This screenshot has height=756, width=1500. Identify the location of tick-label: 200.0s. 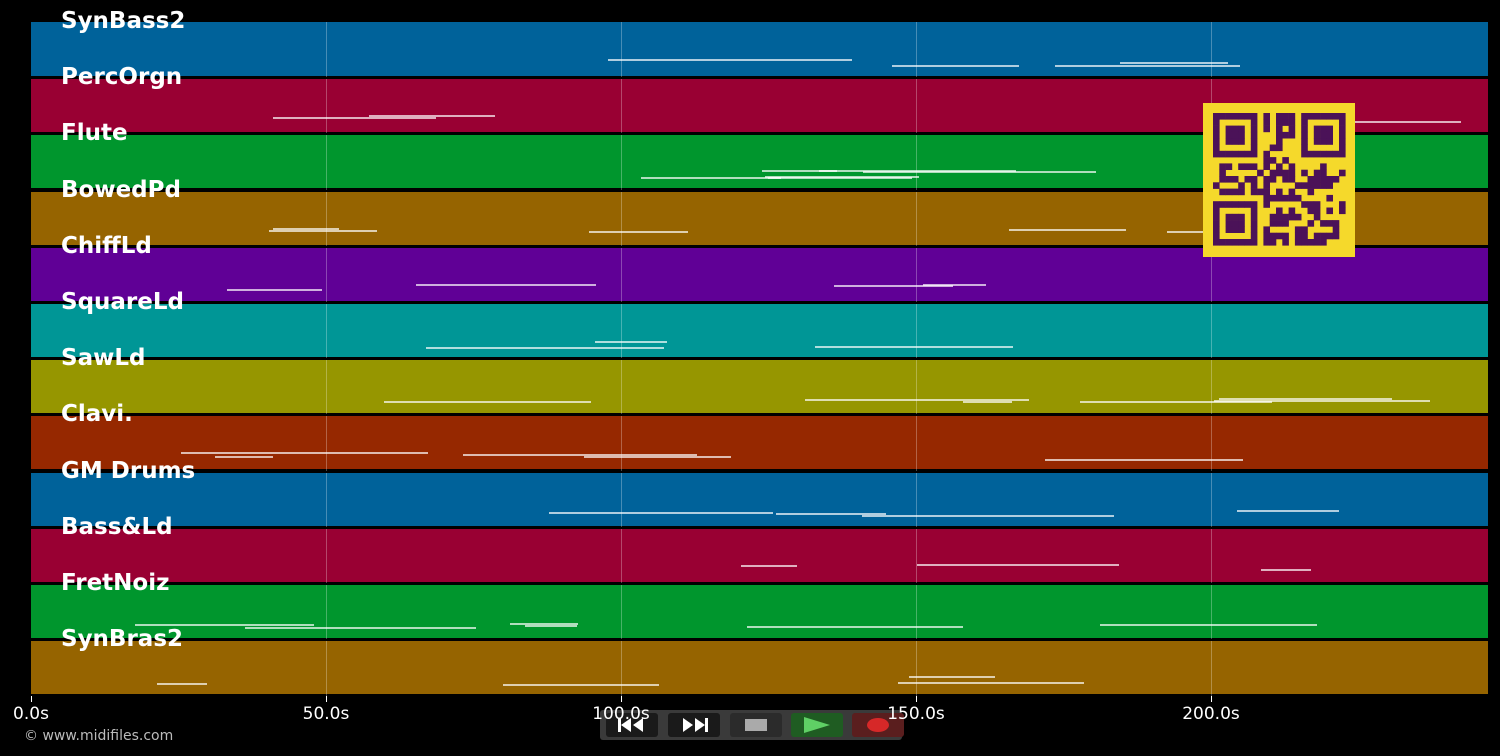
(1211, 714).